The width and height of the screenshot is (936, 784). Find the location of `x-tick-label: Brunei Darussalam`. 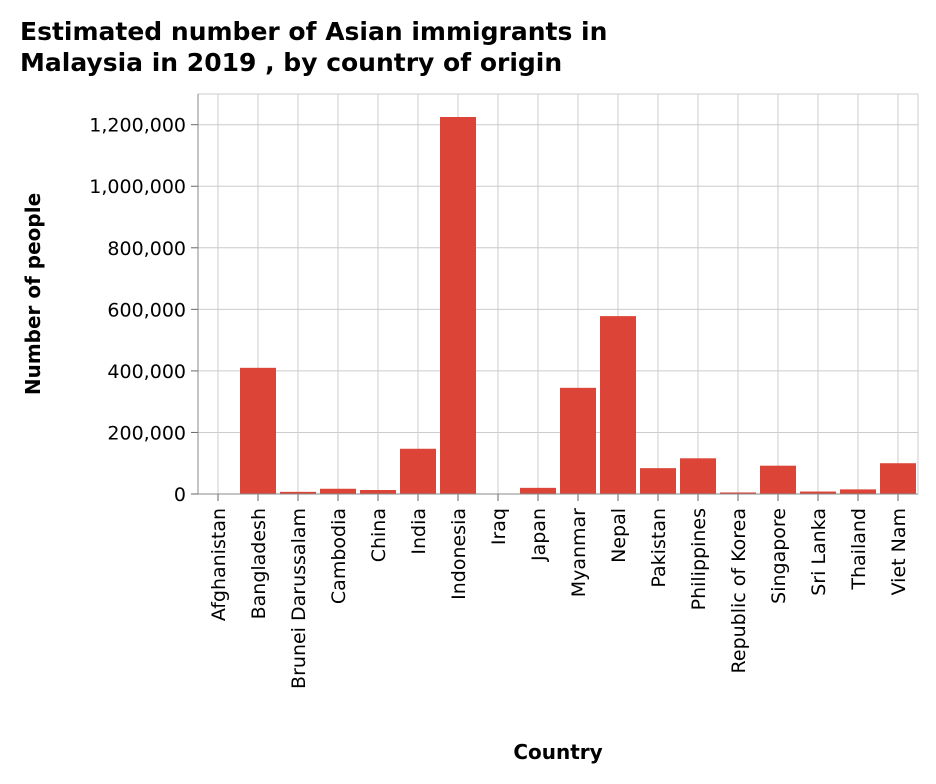

x-tick-label: Brunei Darussalam is located at coordinates (299, 598).